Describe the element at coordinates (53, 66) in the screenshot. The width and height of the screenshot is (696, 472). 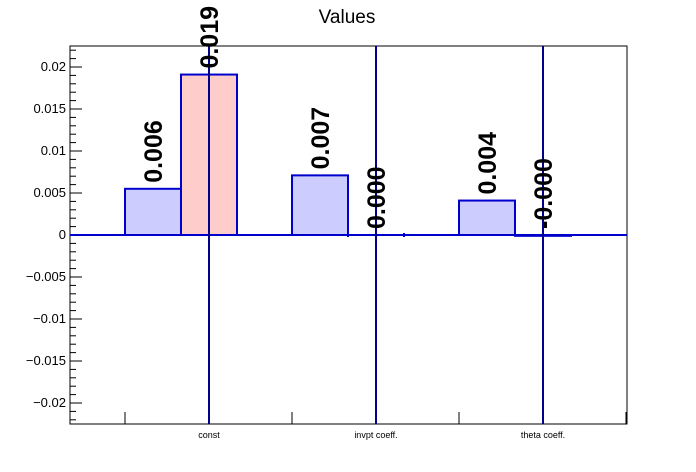
I see `y-tick-label: 0.02` at that location.